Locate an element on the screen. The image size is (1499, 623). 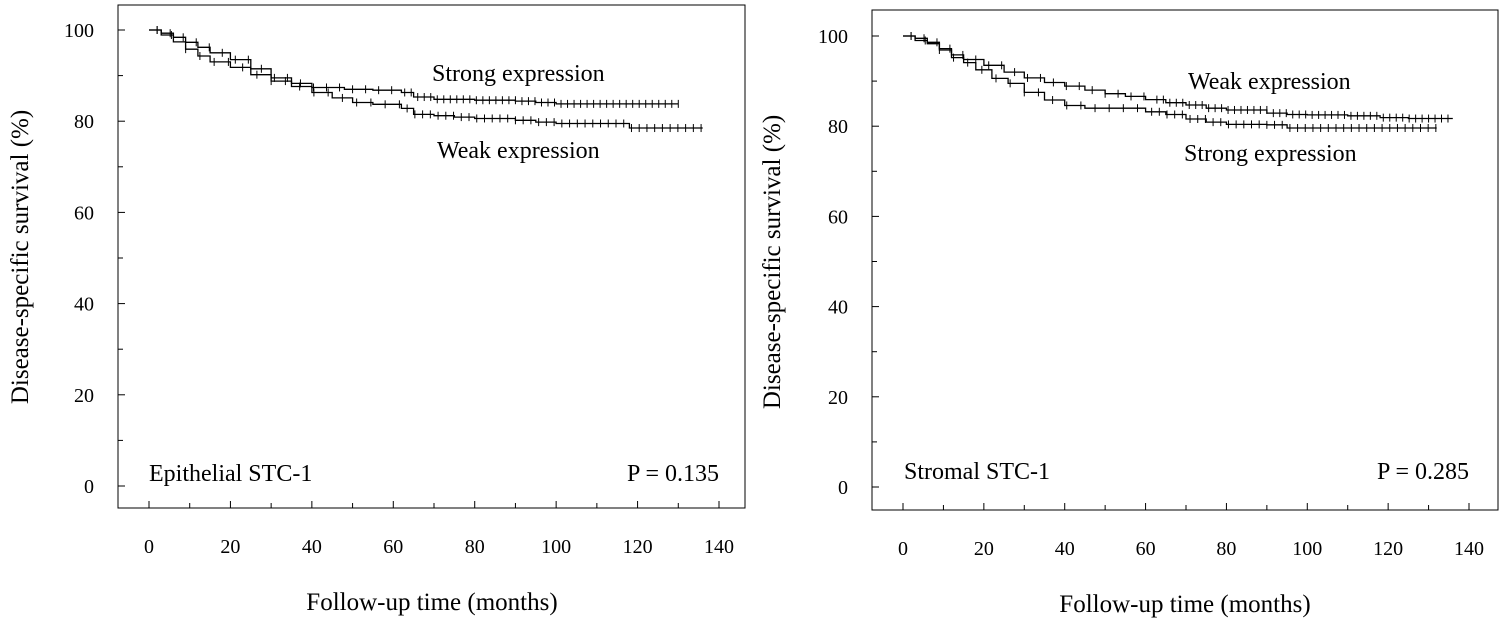
panel-label: Stromal STC-1 is located at coordinates (977, 472).